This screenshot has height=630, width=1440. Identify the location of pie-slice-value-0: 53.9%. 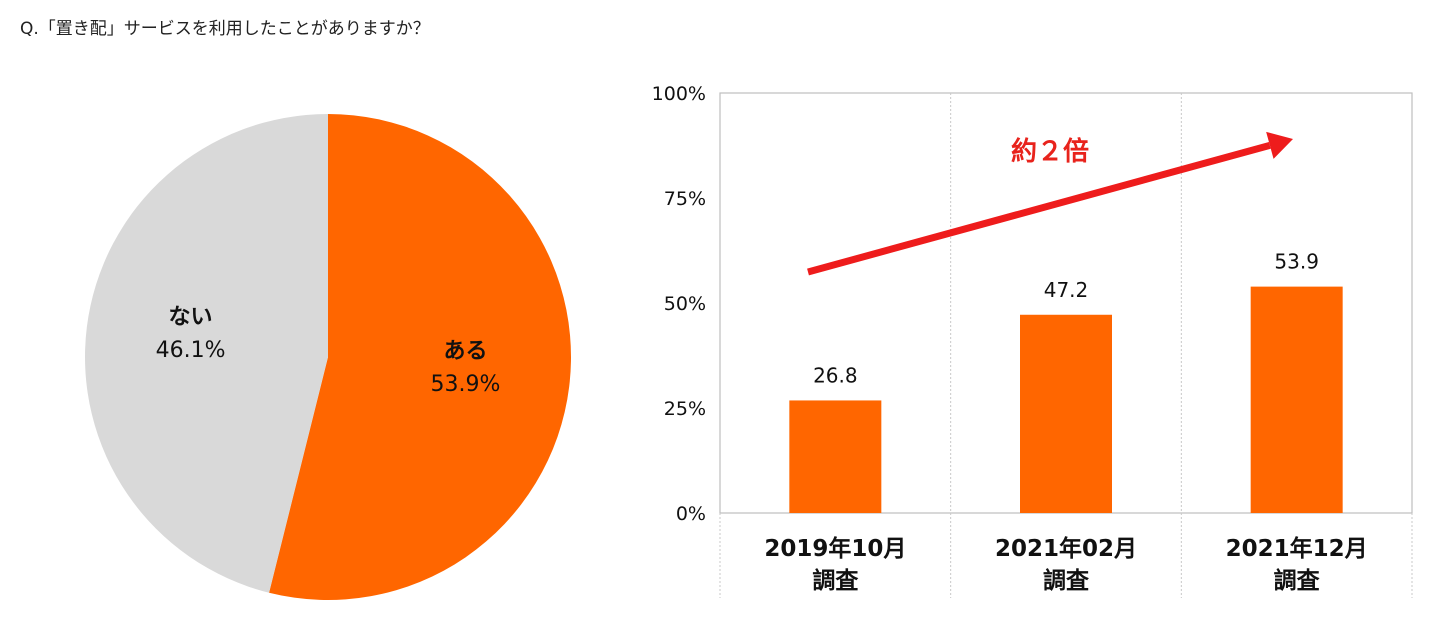
(466, 384).